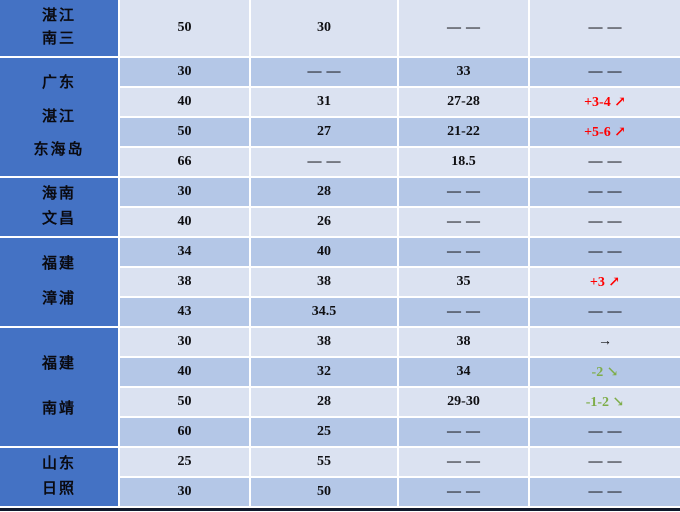  Describe the element at coordinates (58, 464) in the screenshot. I see `region-label-line: 山东` at that location.